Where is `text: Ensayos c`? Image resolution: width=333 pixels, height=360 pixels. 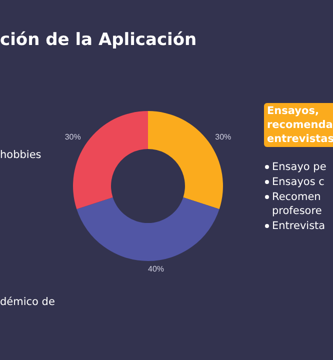
text: Ensayos c is located at coordinates (297, 182).